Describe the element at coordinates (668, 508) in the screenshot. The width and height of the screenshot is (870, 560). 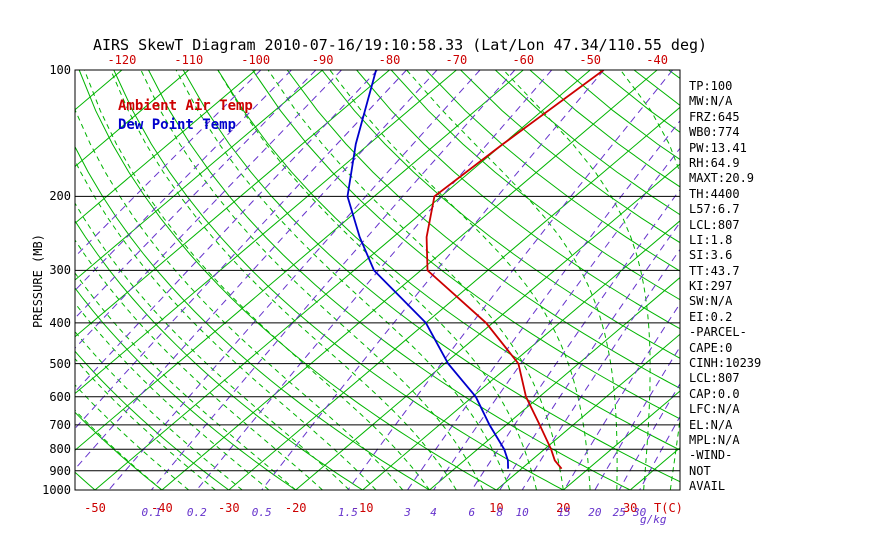
I see `temp-unit-label: T(C)` at that location.